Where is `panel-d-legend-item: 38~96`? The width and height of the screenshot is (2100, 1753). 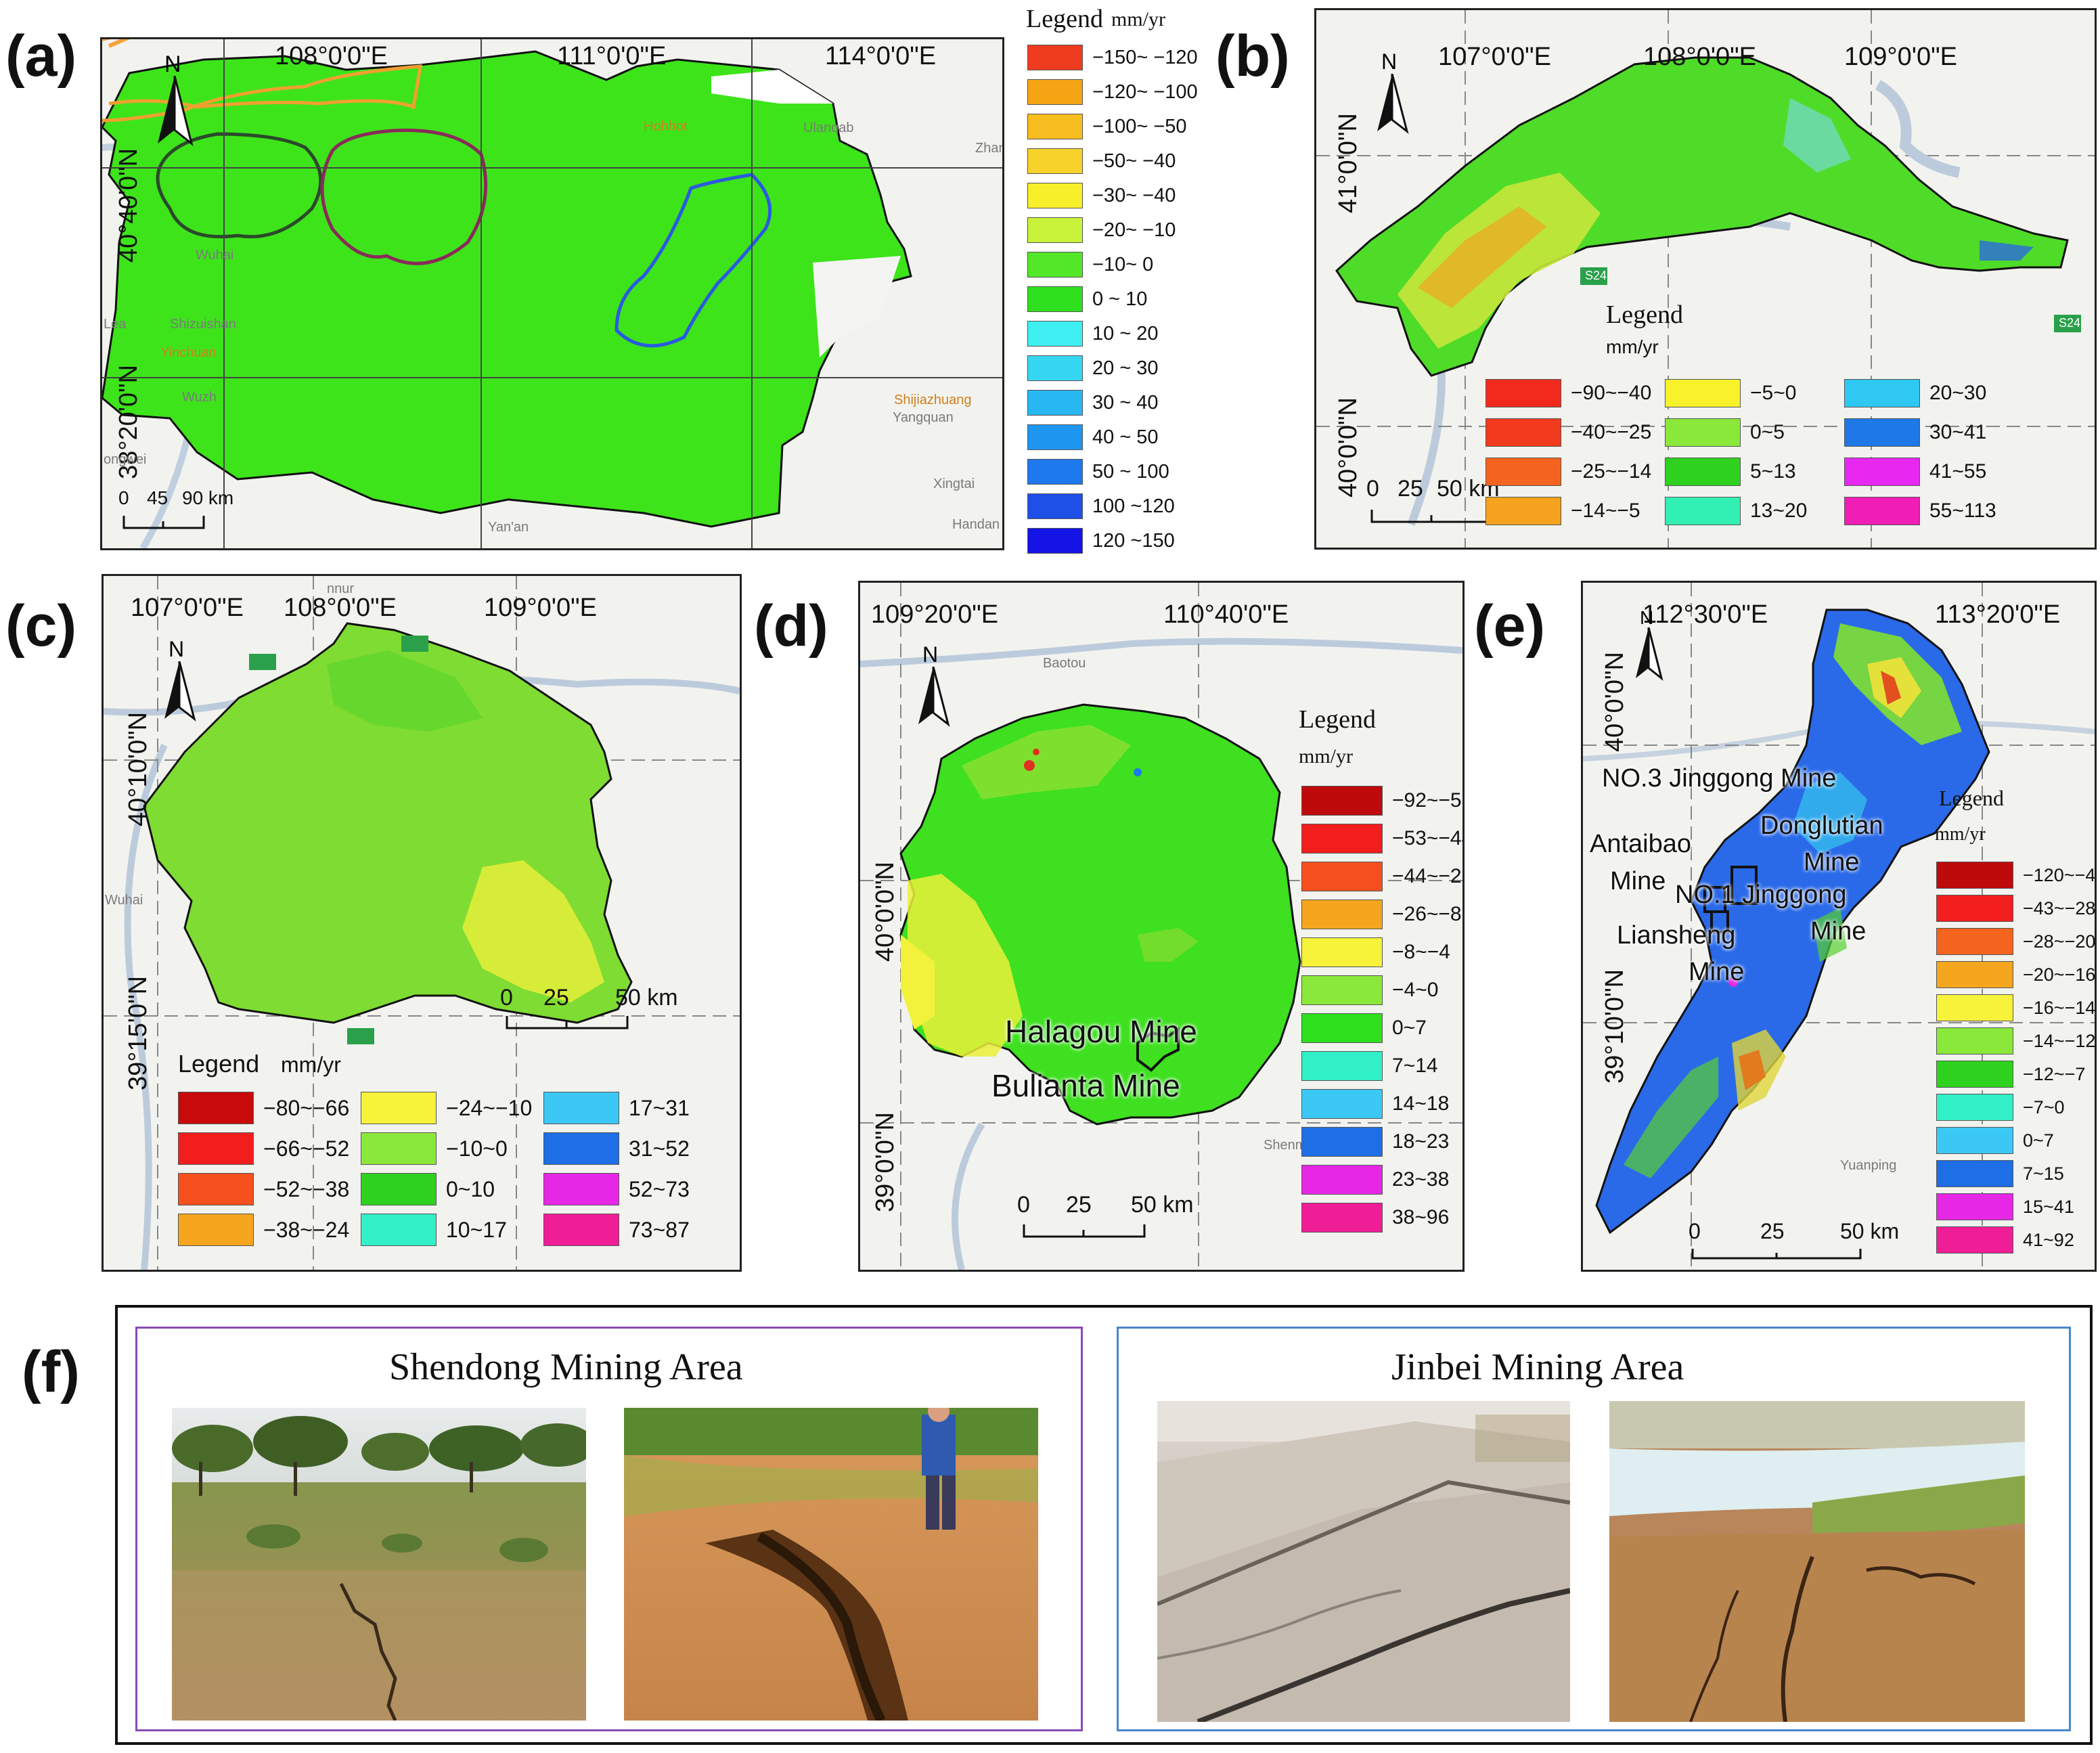
panel-d-legend-item: 38~96 is located at coordinates (1375, 1218).